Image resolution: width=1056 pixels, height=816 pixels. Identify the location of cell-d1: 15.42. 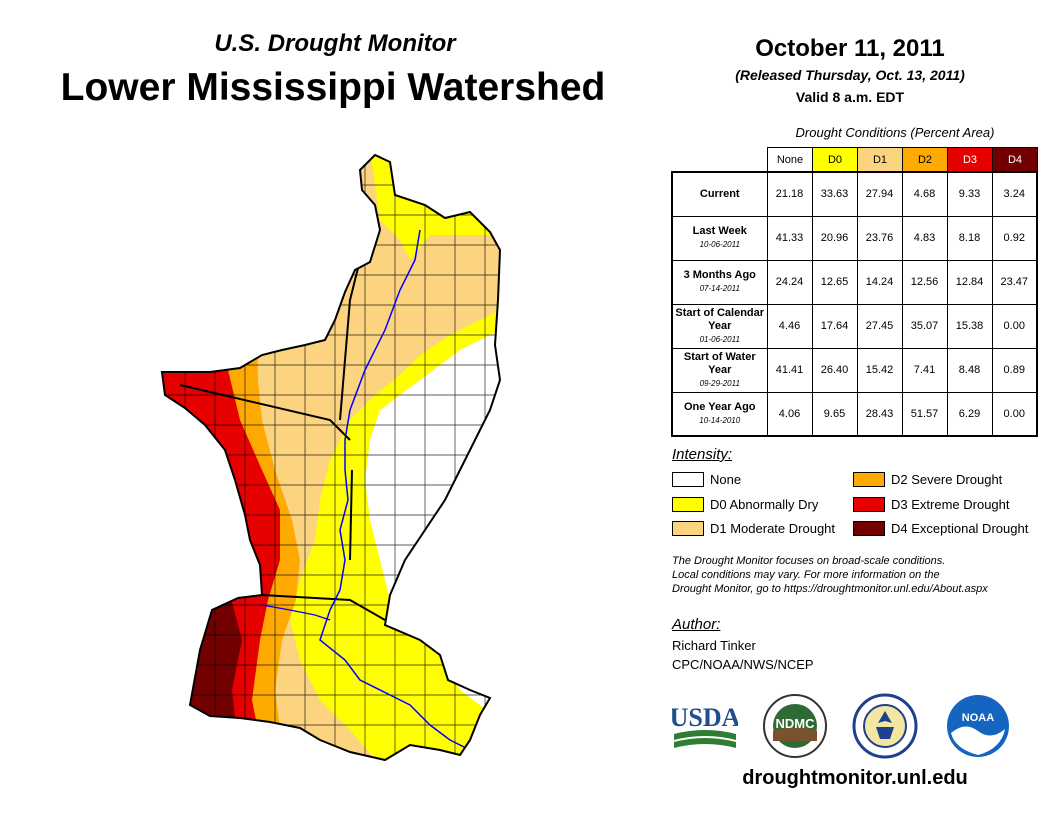
(879, 370).